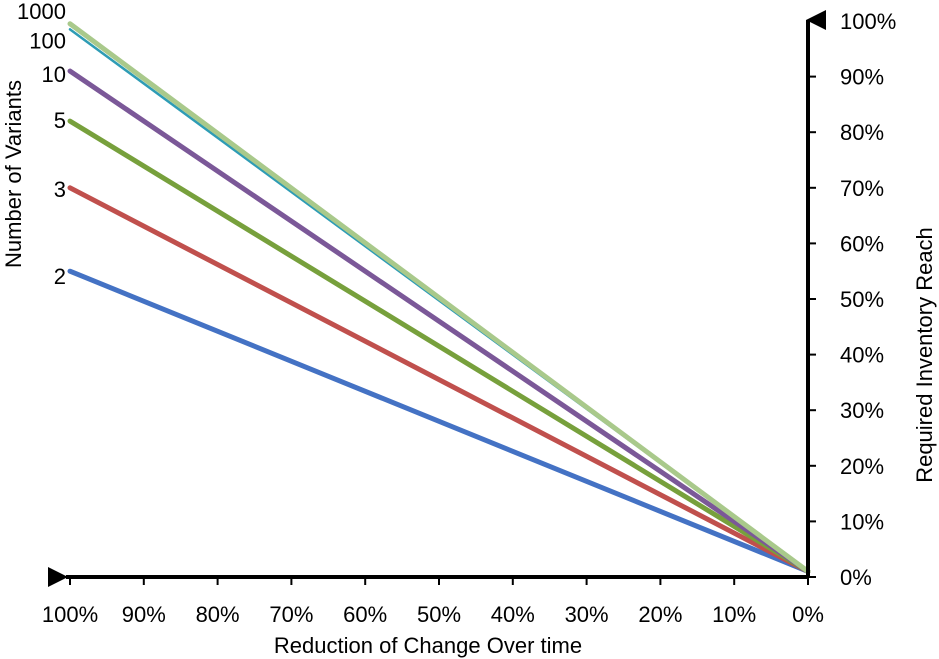  Describe the element at coordinates (587, 614) in the screenshot. I see `x-tick-label: 30%` at that location.